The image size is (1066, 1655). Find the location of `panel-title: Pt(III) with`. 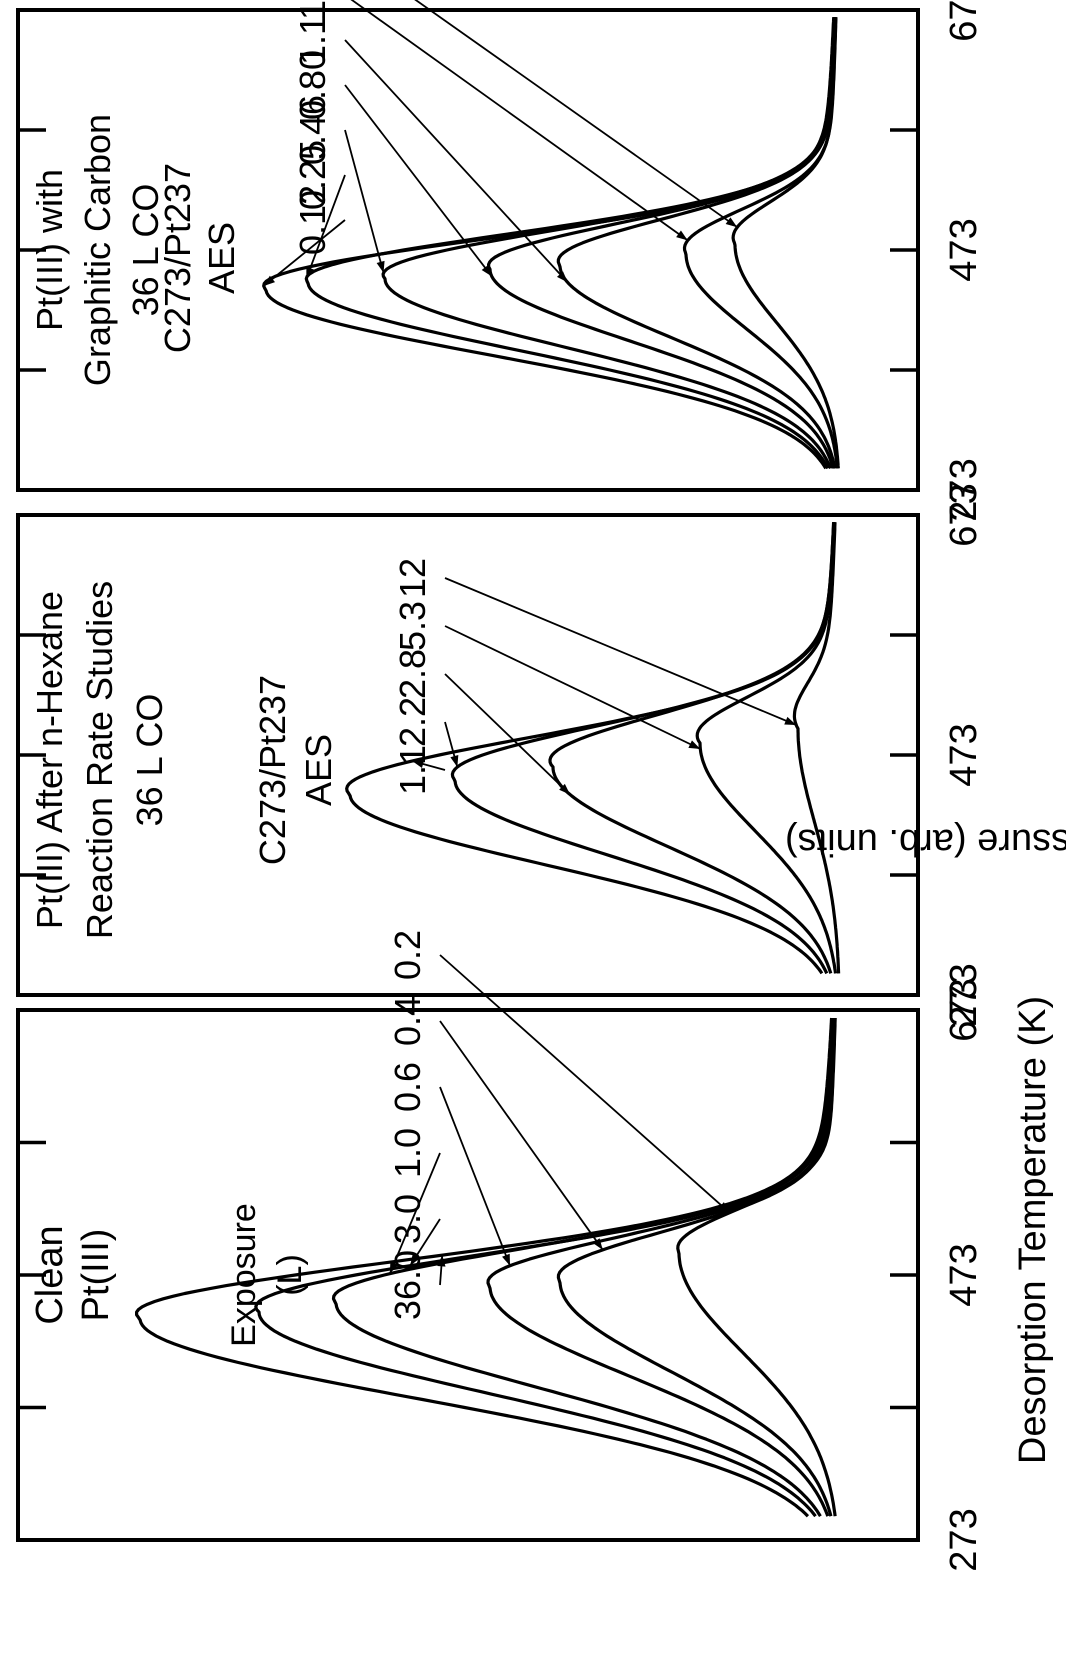

panel-title: Pt(III) with is located at coordinates (49, 250).